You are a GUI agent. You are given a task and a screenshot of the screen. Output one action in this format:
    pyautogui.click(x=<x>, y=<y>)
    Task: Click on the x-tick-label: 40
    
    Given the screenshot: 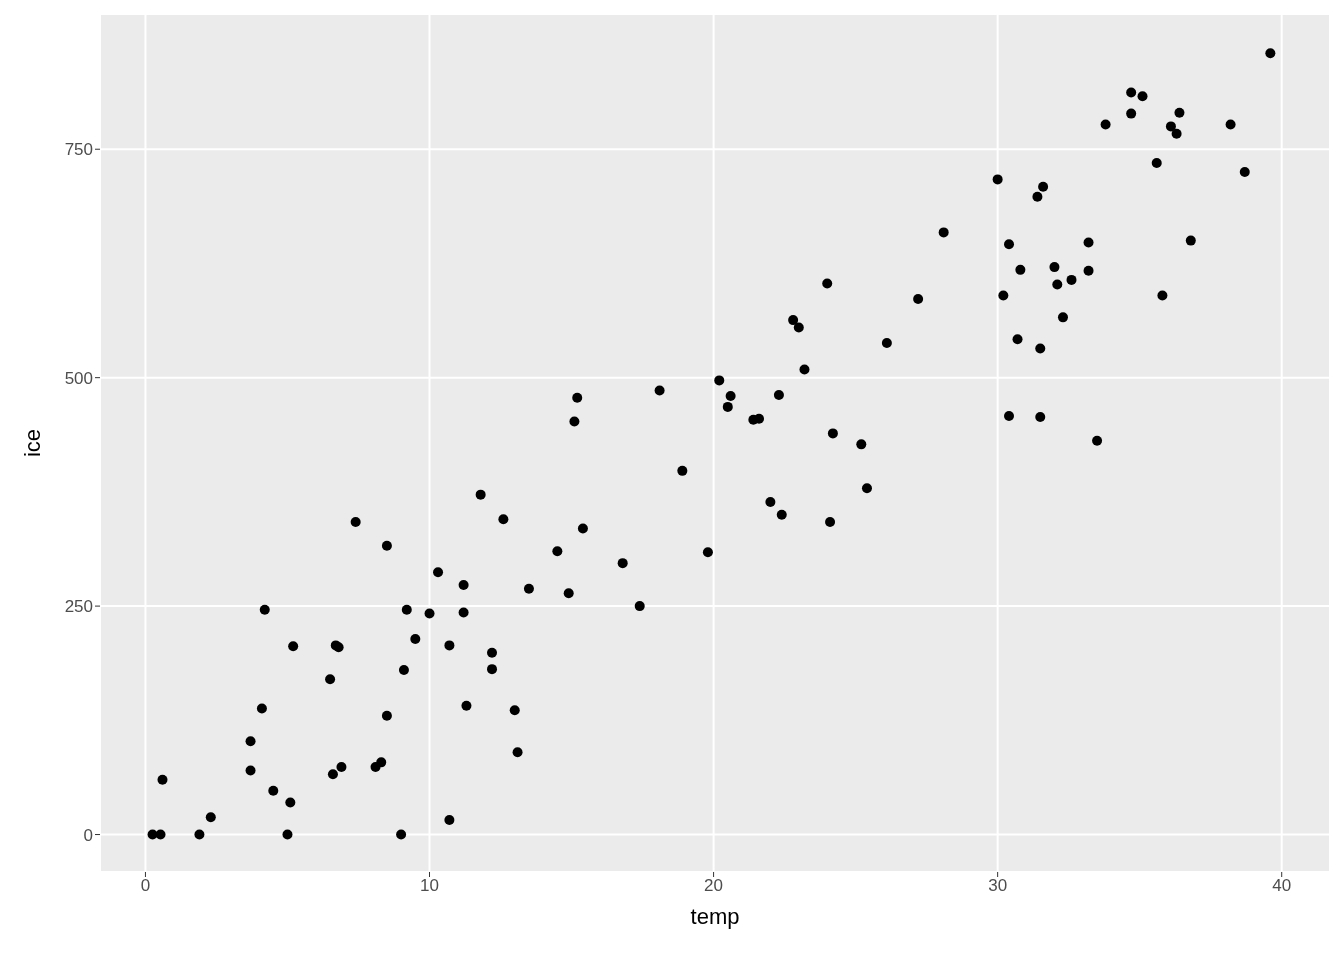 What is the action you would take?
    pyautogui.click(x=1282, y=886)
    